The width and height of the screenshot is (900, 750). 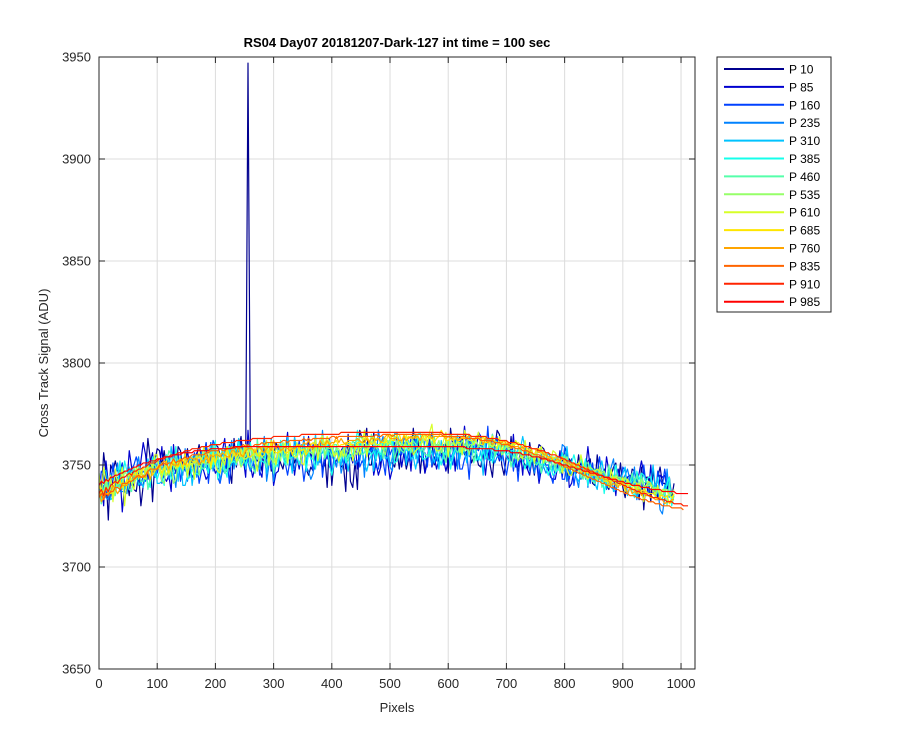 What do you see at coordinates (623, 683) in the screenshot?
I see `x-tick-label: 900` at bounding box center [623, 683].